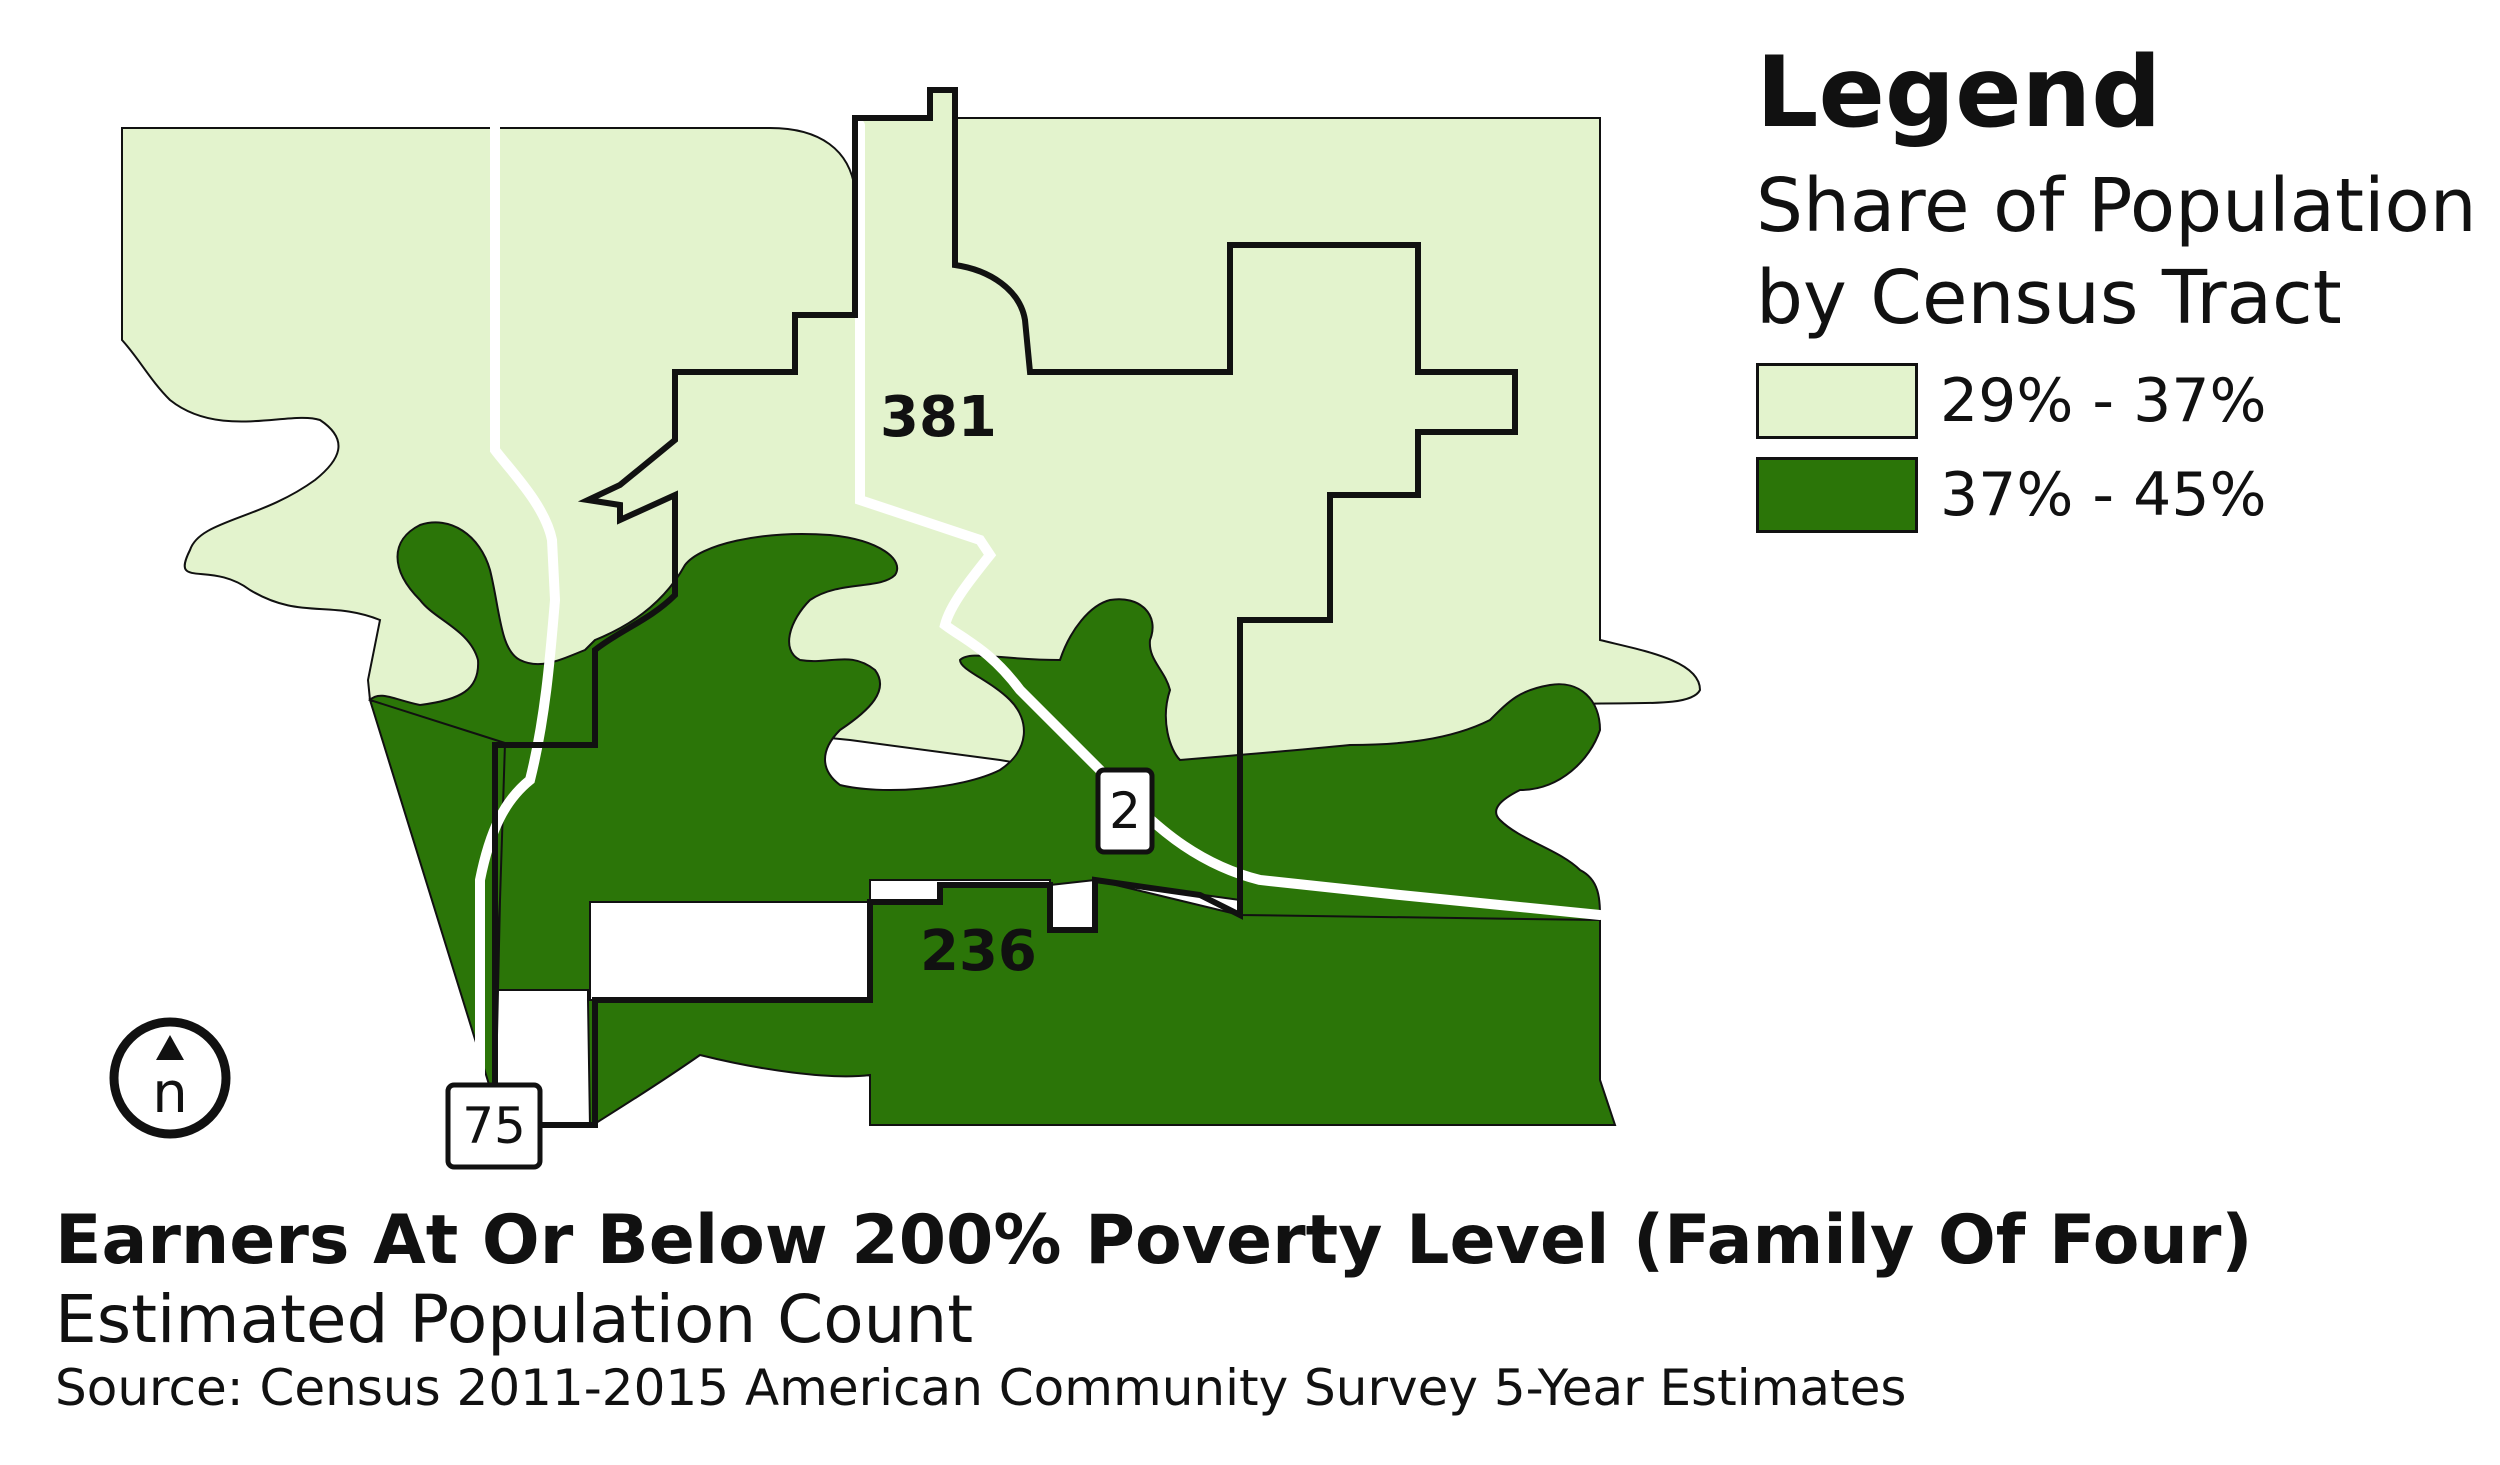 Image resolution: width=2500 pixels, height=1465 pixels. I want to click on route-75-shield: 75, so click(494, 1126).